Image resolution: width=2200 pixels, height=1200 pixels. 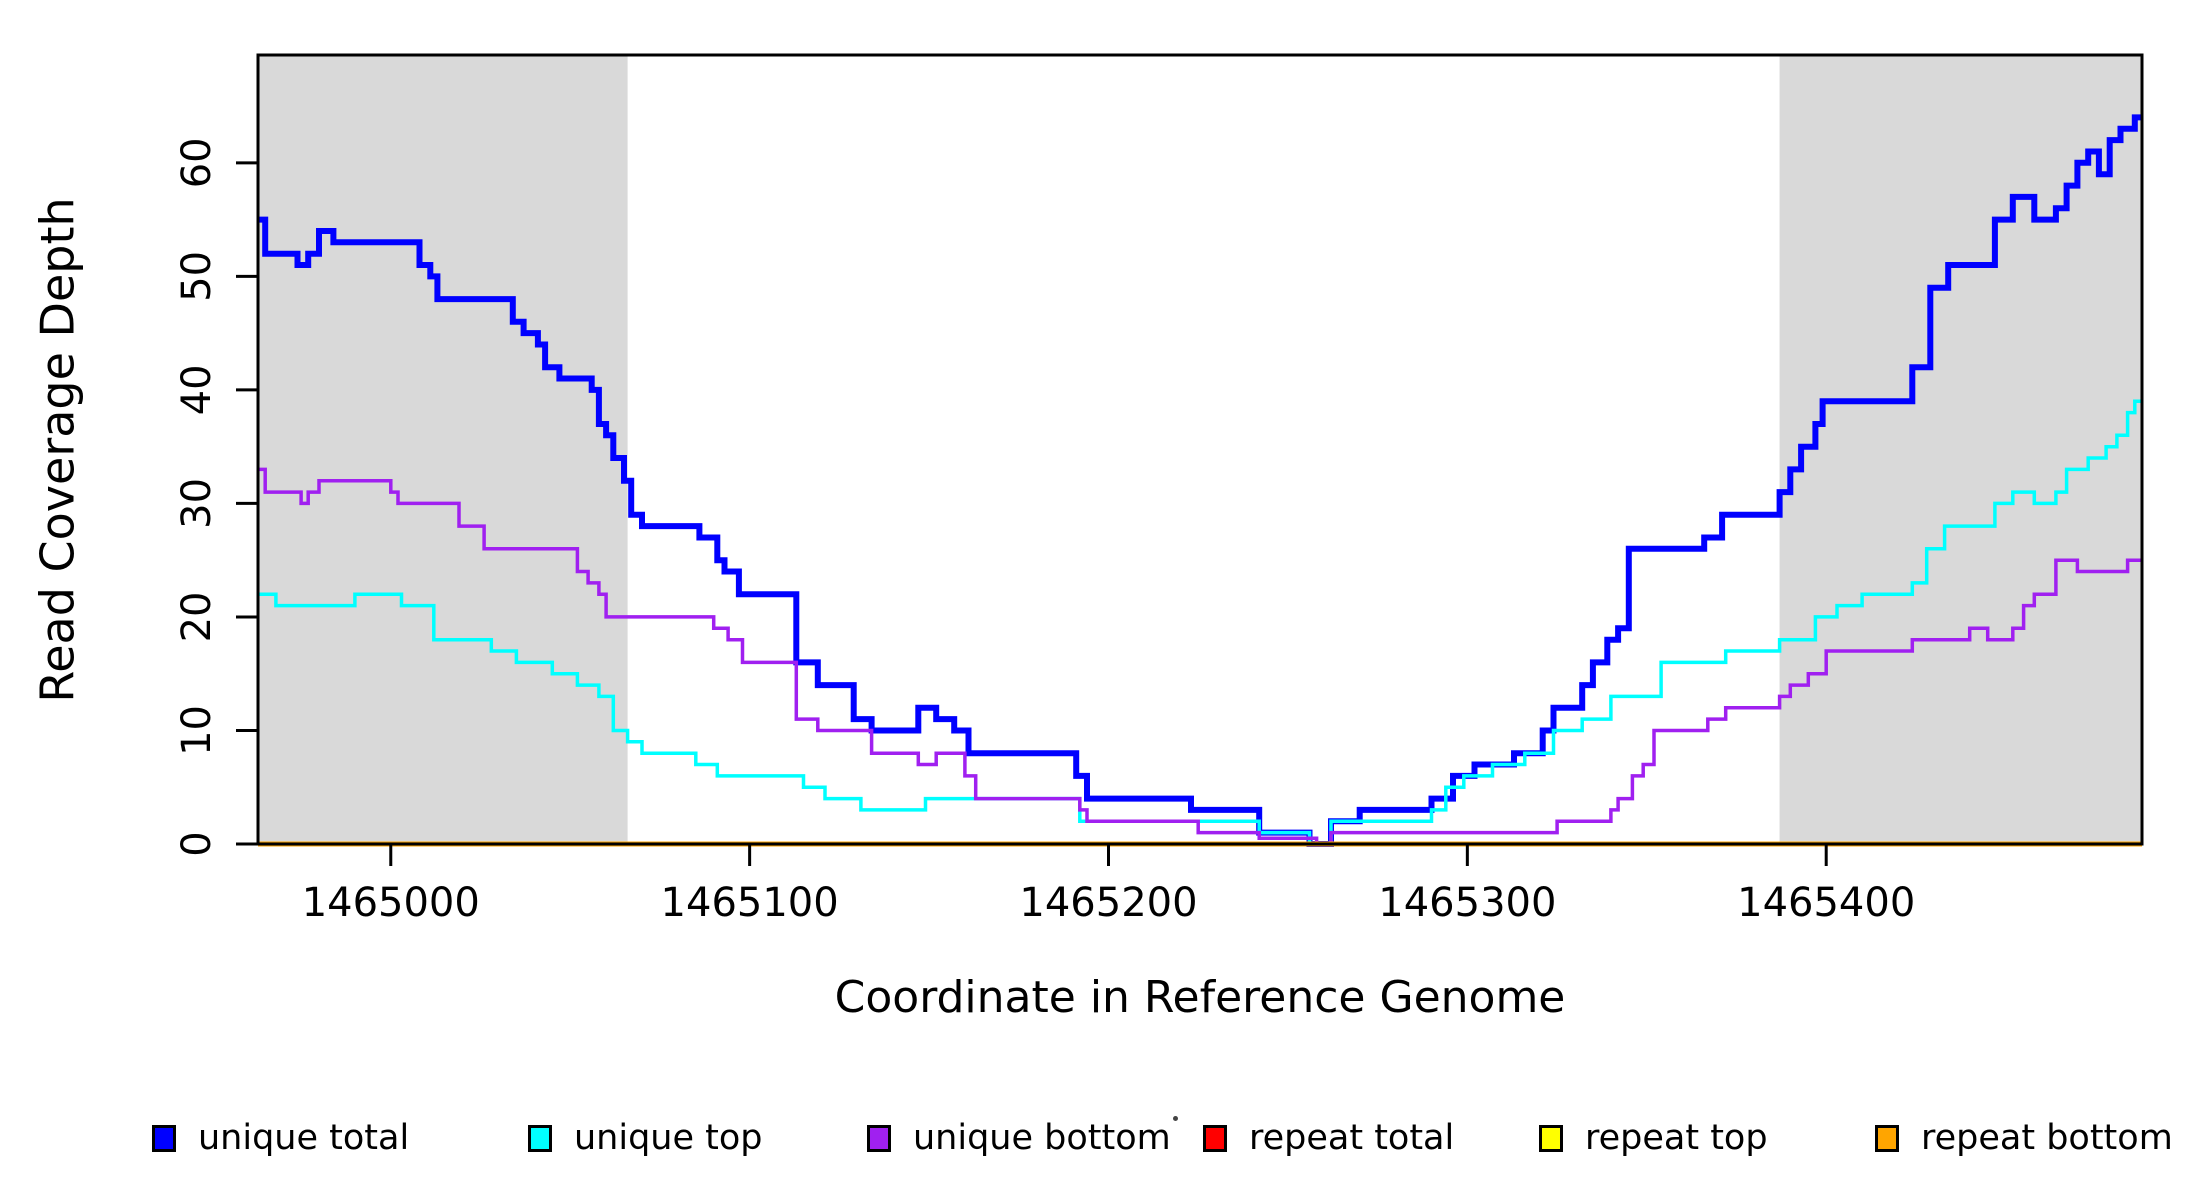 I want to click on x-tick-label: 1465400, so click(x=1826, y=903).